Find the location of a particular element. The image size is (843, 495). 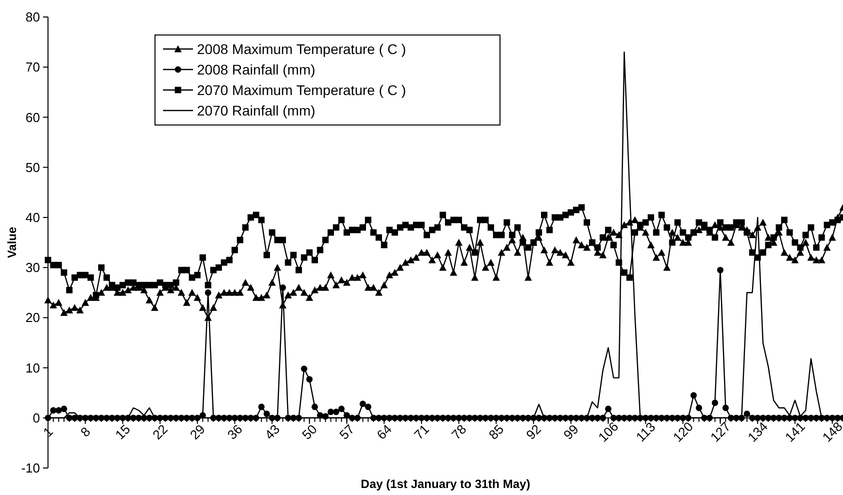

x-axis-title: Day (1st January to 31th May) is located at coordinates (445, 484).